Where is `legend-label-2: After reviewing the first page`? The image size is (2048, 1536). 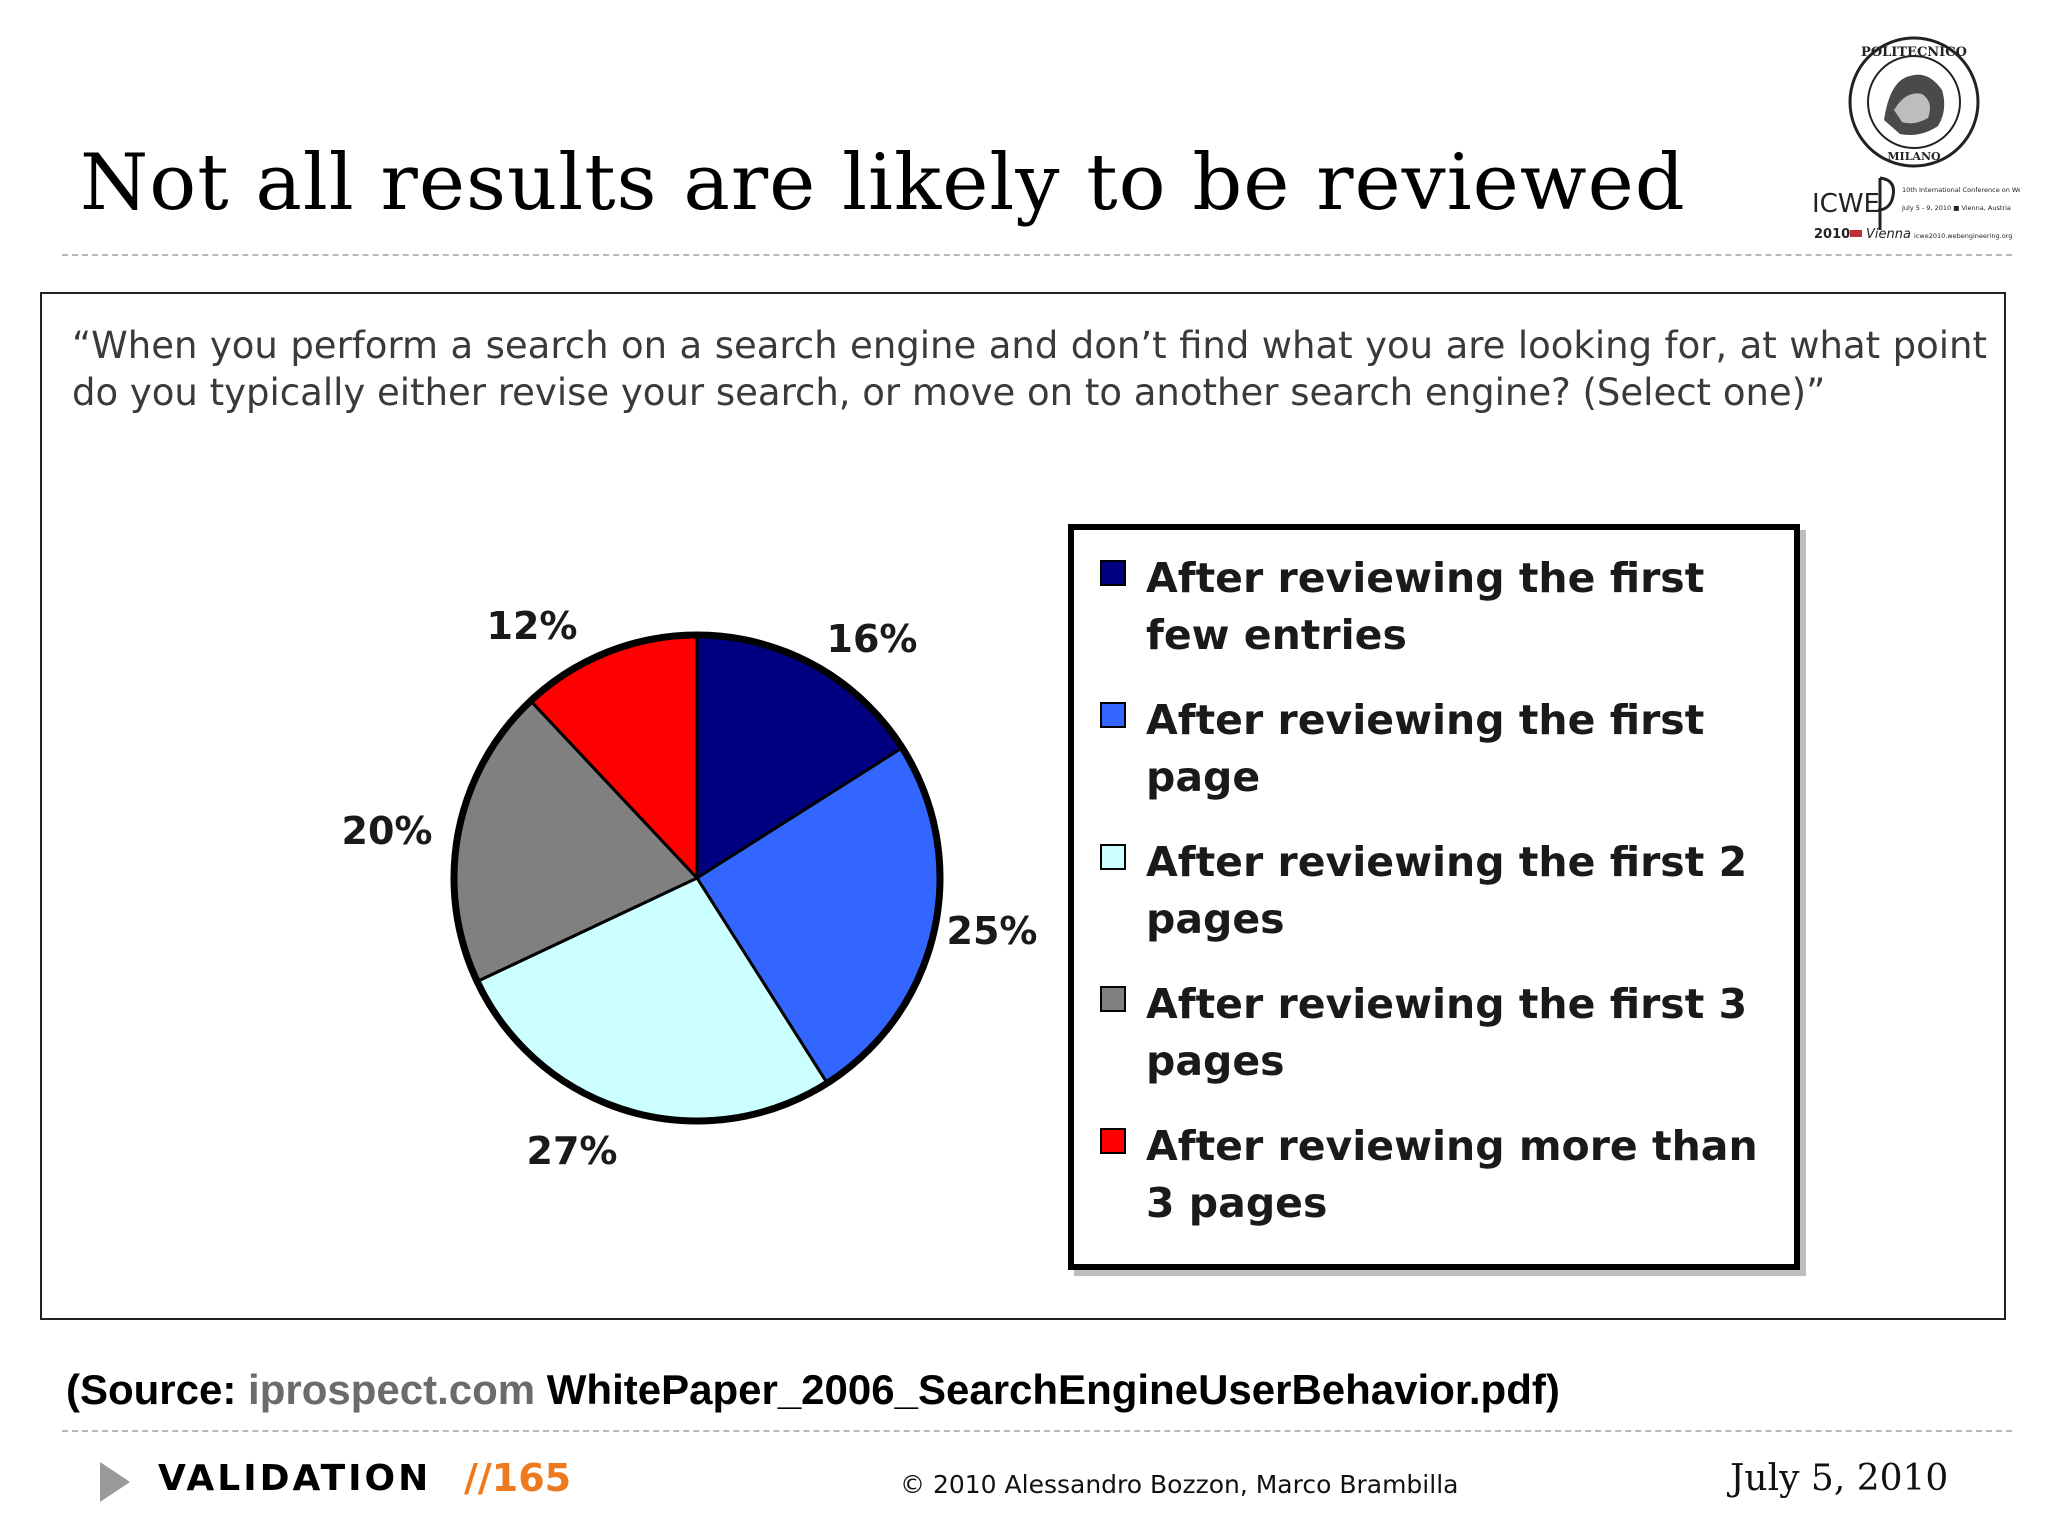 legend-label-2: After reviewing the first page is located at coordinates (1425, 748).